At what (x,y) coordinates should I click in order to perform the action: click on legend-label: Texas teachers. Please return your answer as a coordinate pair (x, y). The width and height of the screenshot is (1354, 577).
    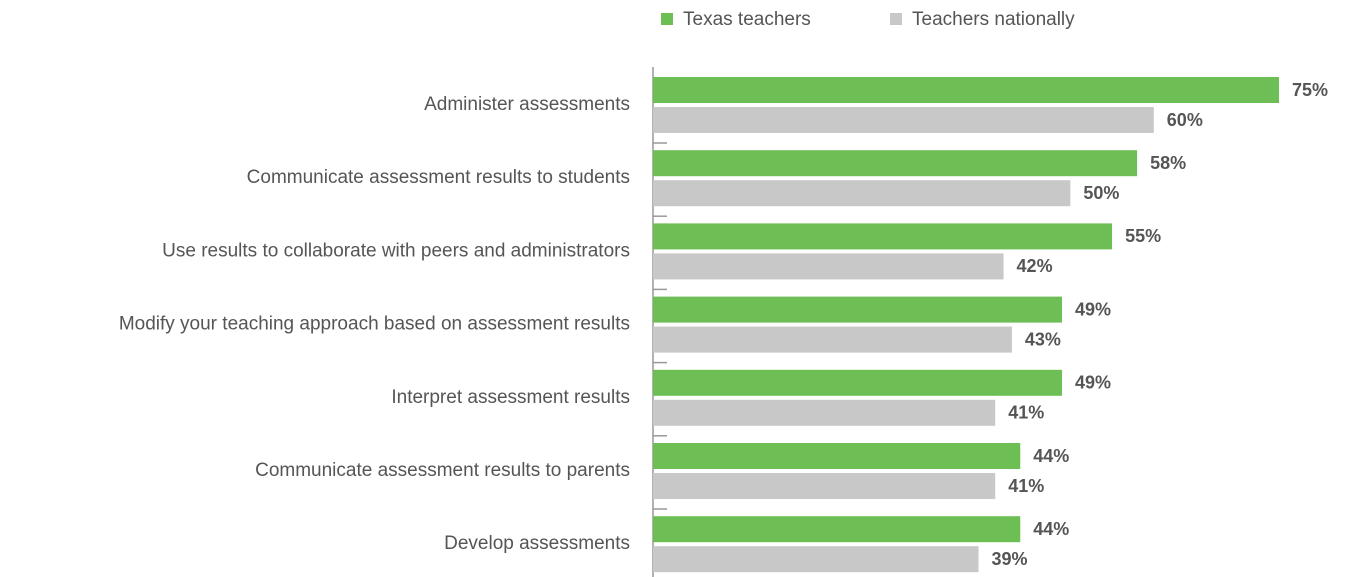
    Looking at the image, I should click on (747, 19).